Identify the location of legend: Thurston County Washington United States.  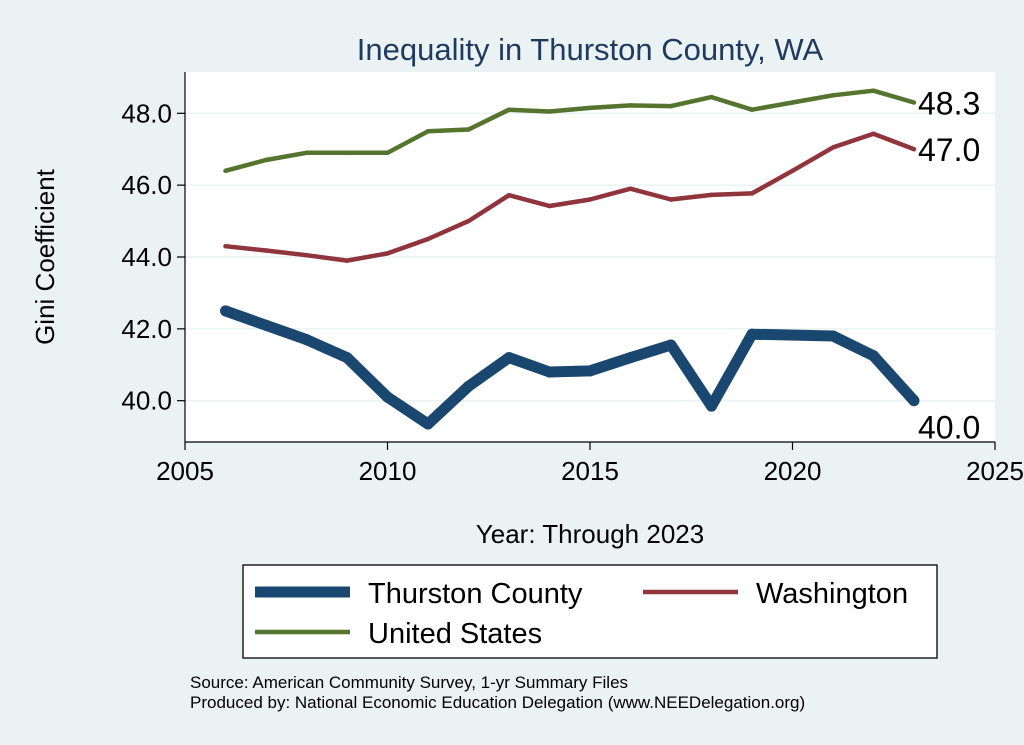
(581, 614).